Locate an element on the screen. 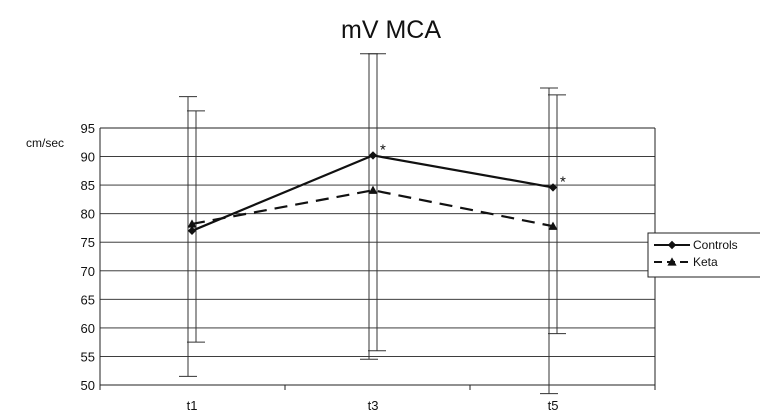 The image size is (760, 416). legend: Controls Keta is located at coordinates (703, 255).